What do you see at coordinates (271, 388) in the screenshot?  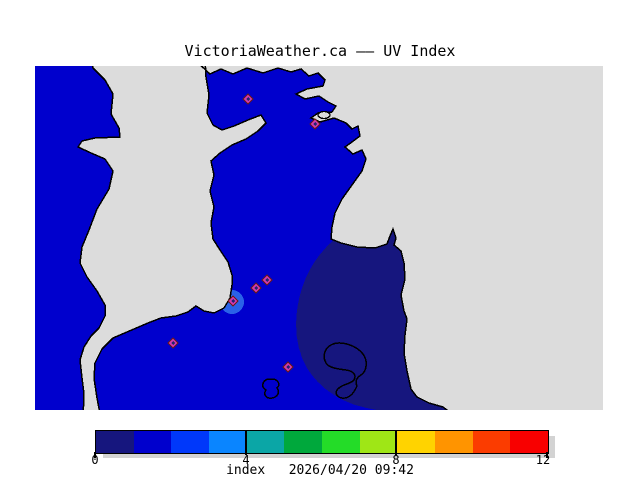 I see `island-outline-small` at bounding box center [271, 388].